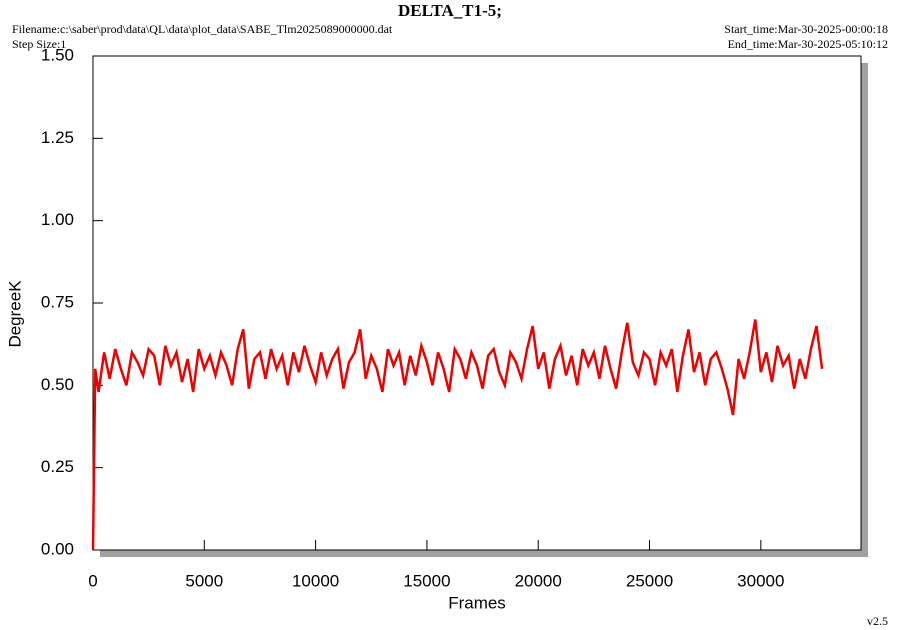 This screenshot has width=900, height=630. I want to click on x-tick-label: 5000, so click(204, 580).